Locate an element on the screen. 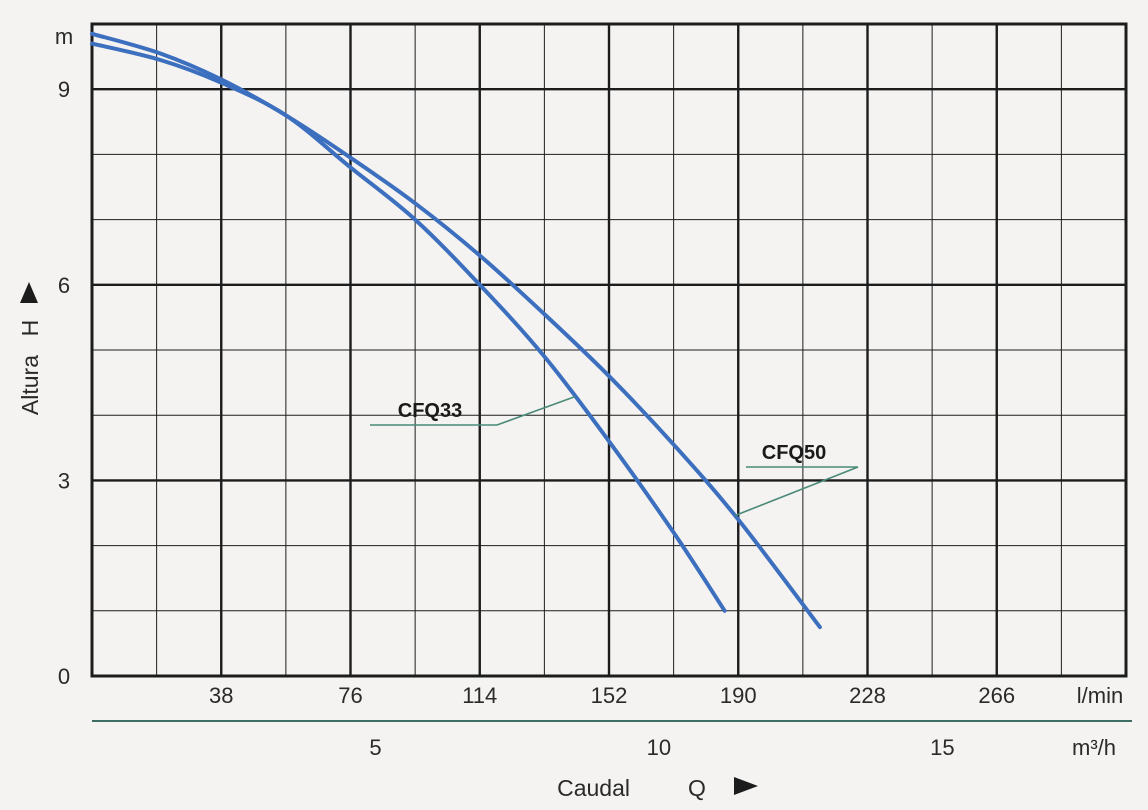 Image resolution: width=1148 pixels, height=810 pixels. y-axis-title-group: Altura H is located at coordinates (30, 348).